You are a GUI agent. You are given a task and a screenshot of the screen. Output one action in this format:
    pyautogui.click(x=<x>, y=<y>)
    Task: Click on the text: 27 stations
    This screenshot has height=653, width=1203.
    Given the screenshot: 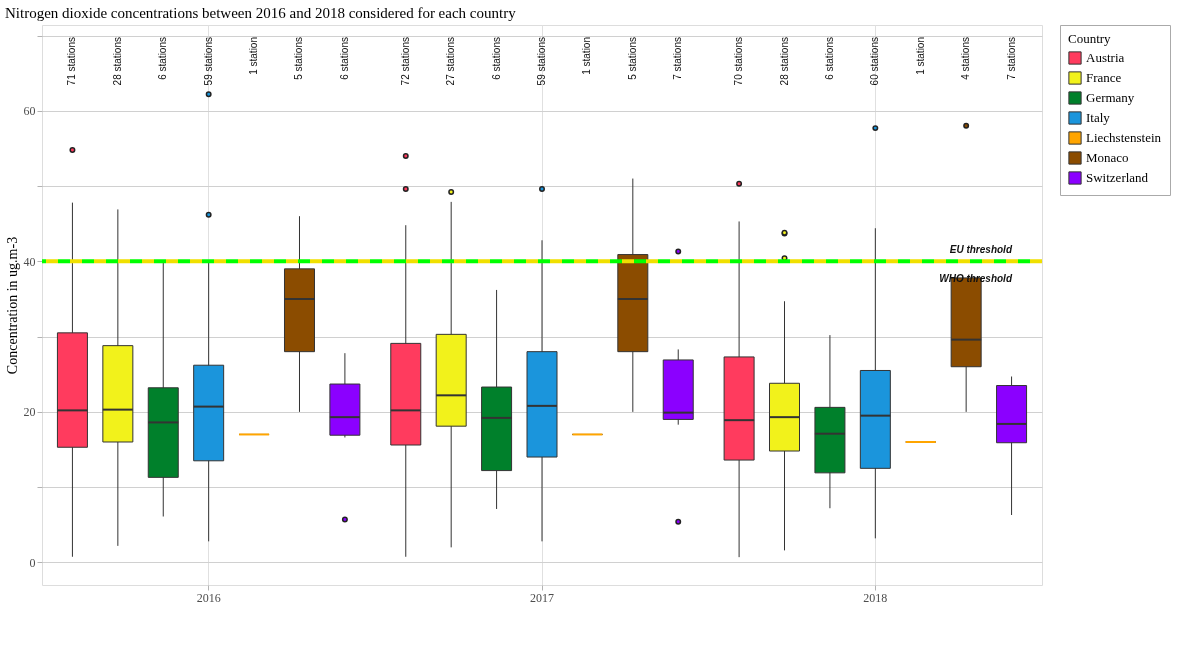 What is the action you would take?
    pyautogui.click(x=451, y=61)
    